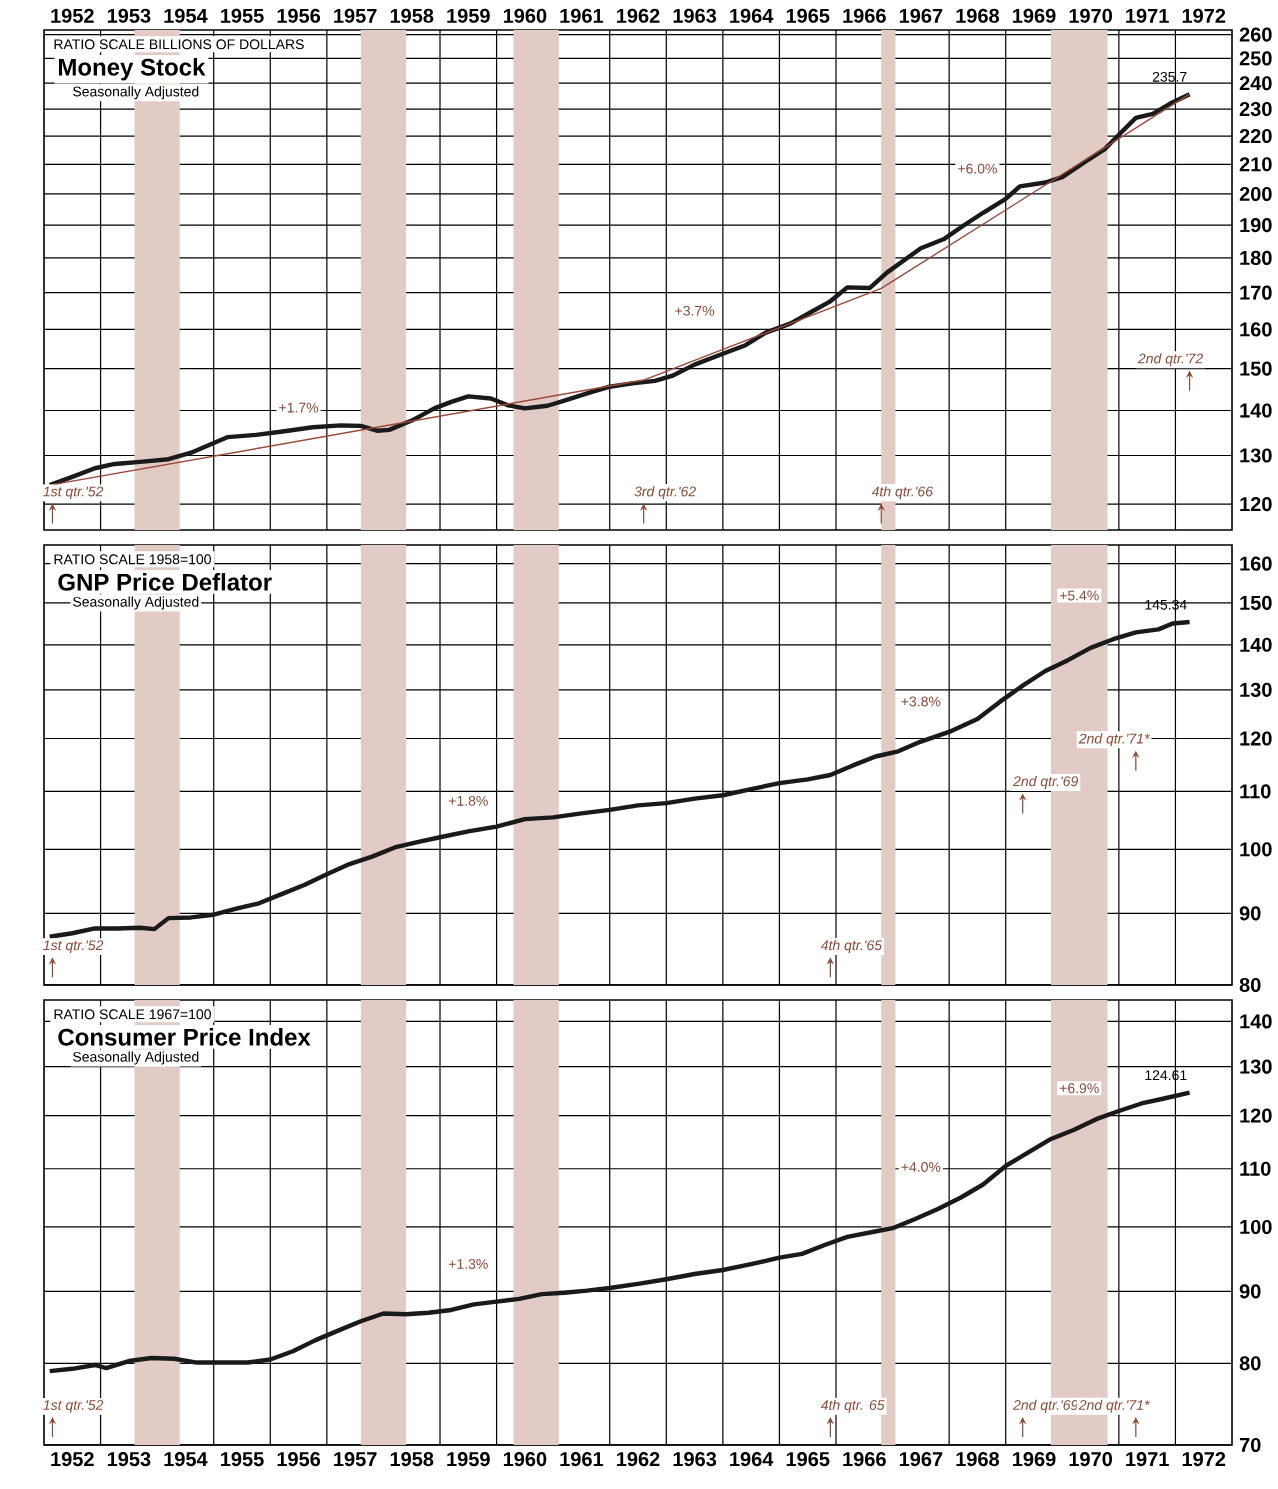 This screenshot has width=1278, height=1489. Describe the element at coordinates (468, 800) in the screenshot. I see `annotation: +1.8%` at that location.